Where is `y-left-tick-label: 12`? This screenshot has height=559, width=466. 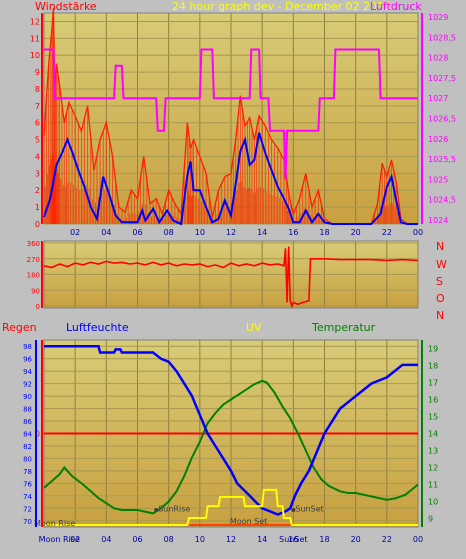 y-left-tick-label: 12 is located at coordinates (35, 21).